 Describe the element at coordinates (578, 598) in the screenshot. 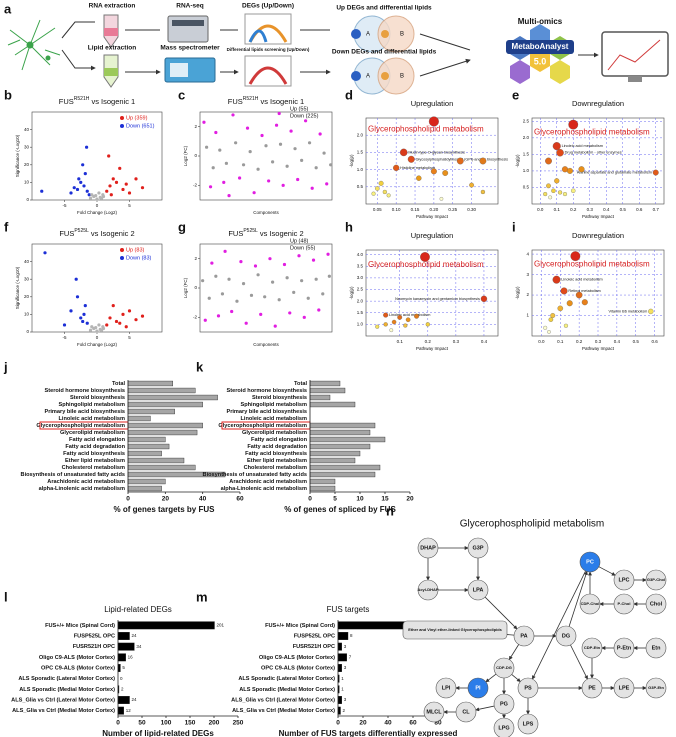

I see `pathway-arrow` at that location.